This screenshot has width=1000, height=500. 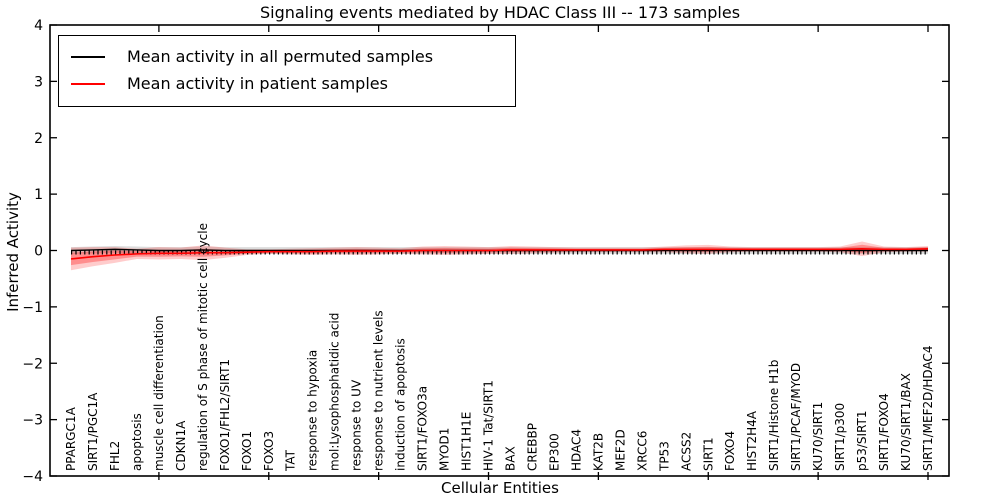 I want to click on entity-tick-label: SIRT1/p300, so click(x=840, y=437).